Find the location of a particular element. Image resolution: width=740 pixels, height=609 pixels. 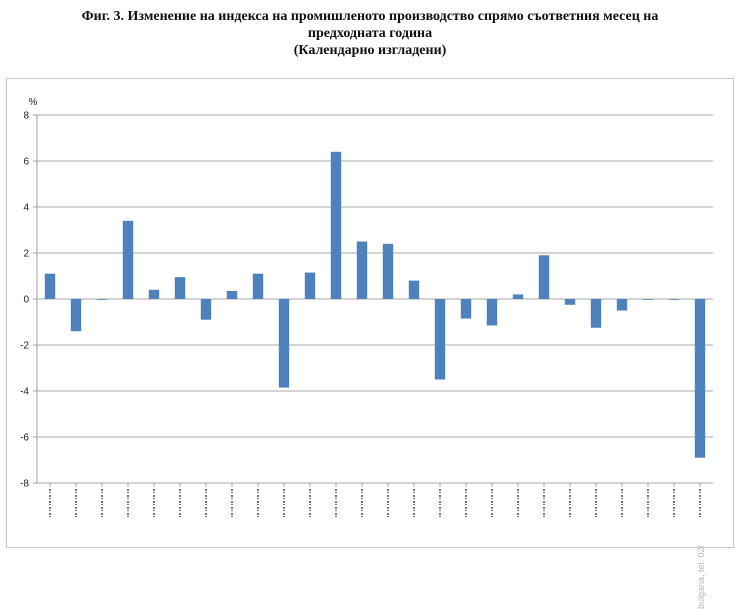

y-tick-label: 0 is located at coordinates (26, 300).